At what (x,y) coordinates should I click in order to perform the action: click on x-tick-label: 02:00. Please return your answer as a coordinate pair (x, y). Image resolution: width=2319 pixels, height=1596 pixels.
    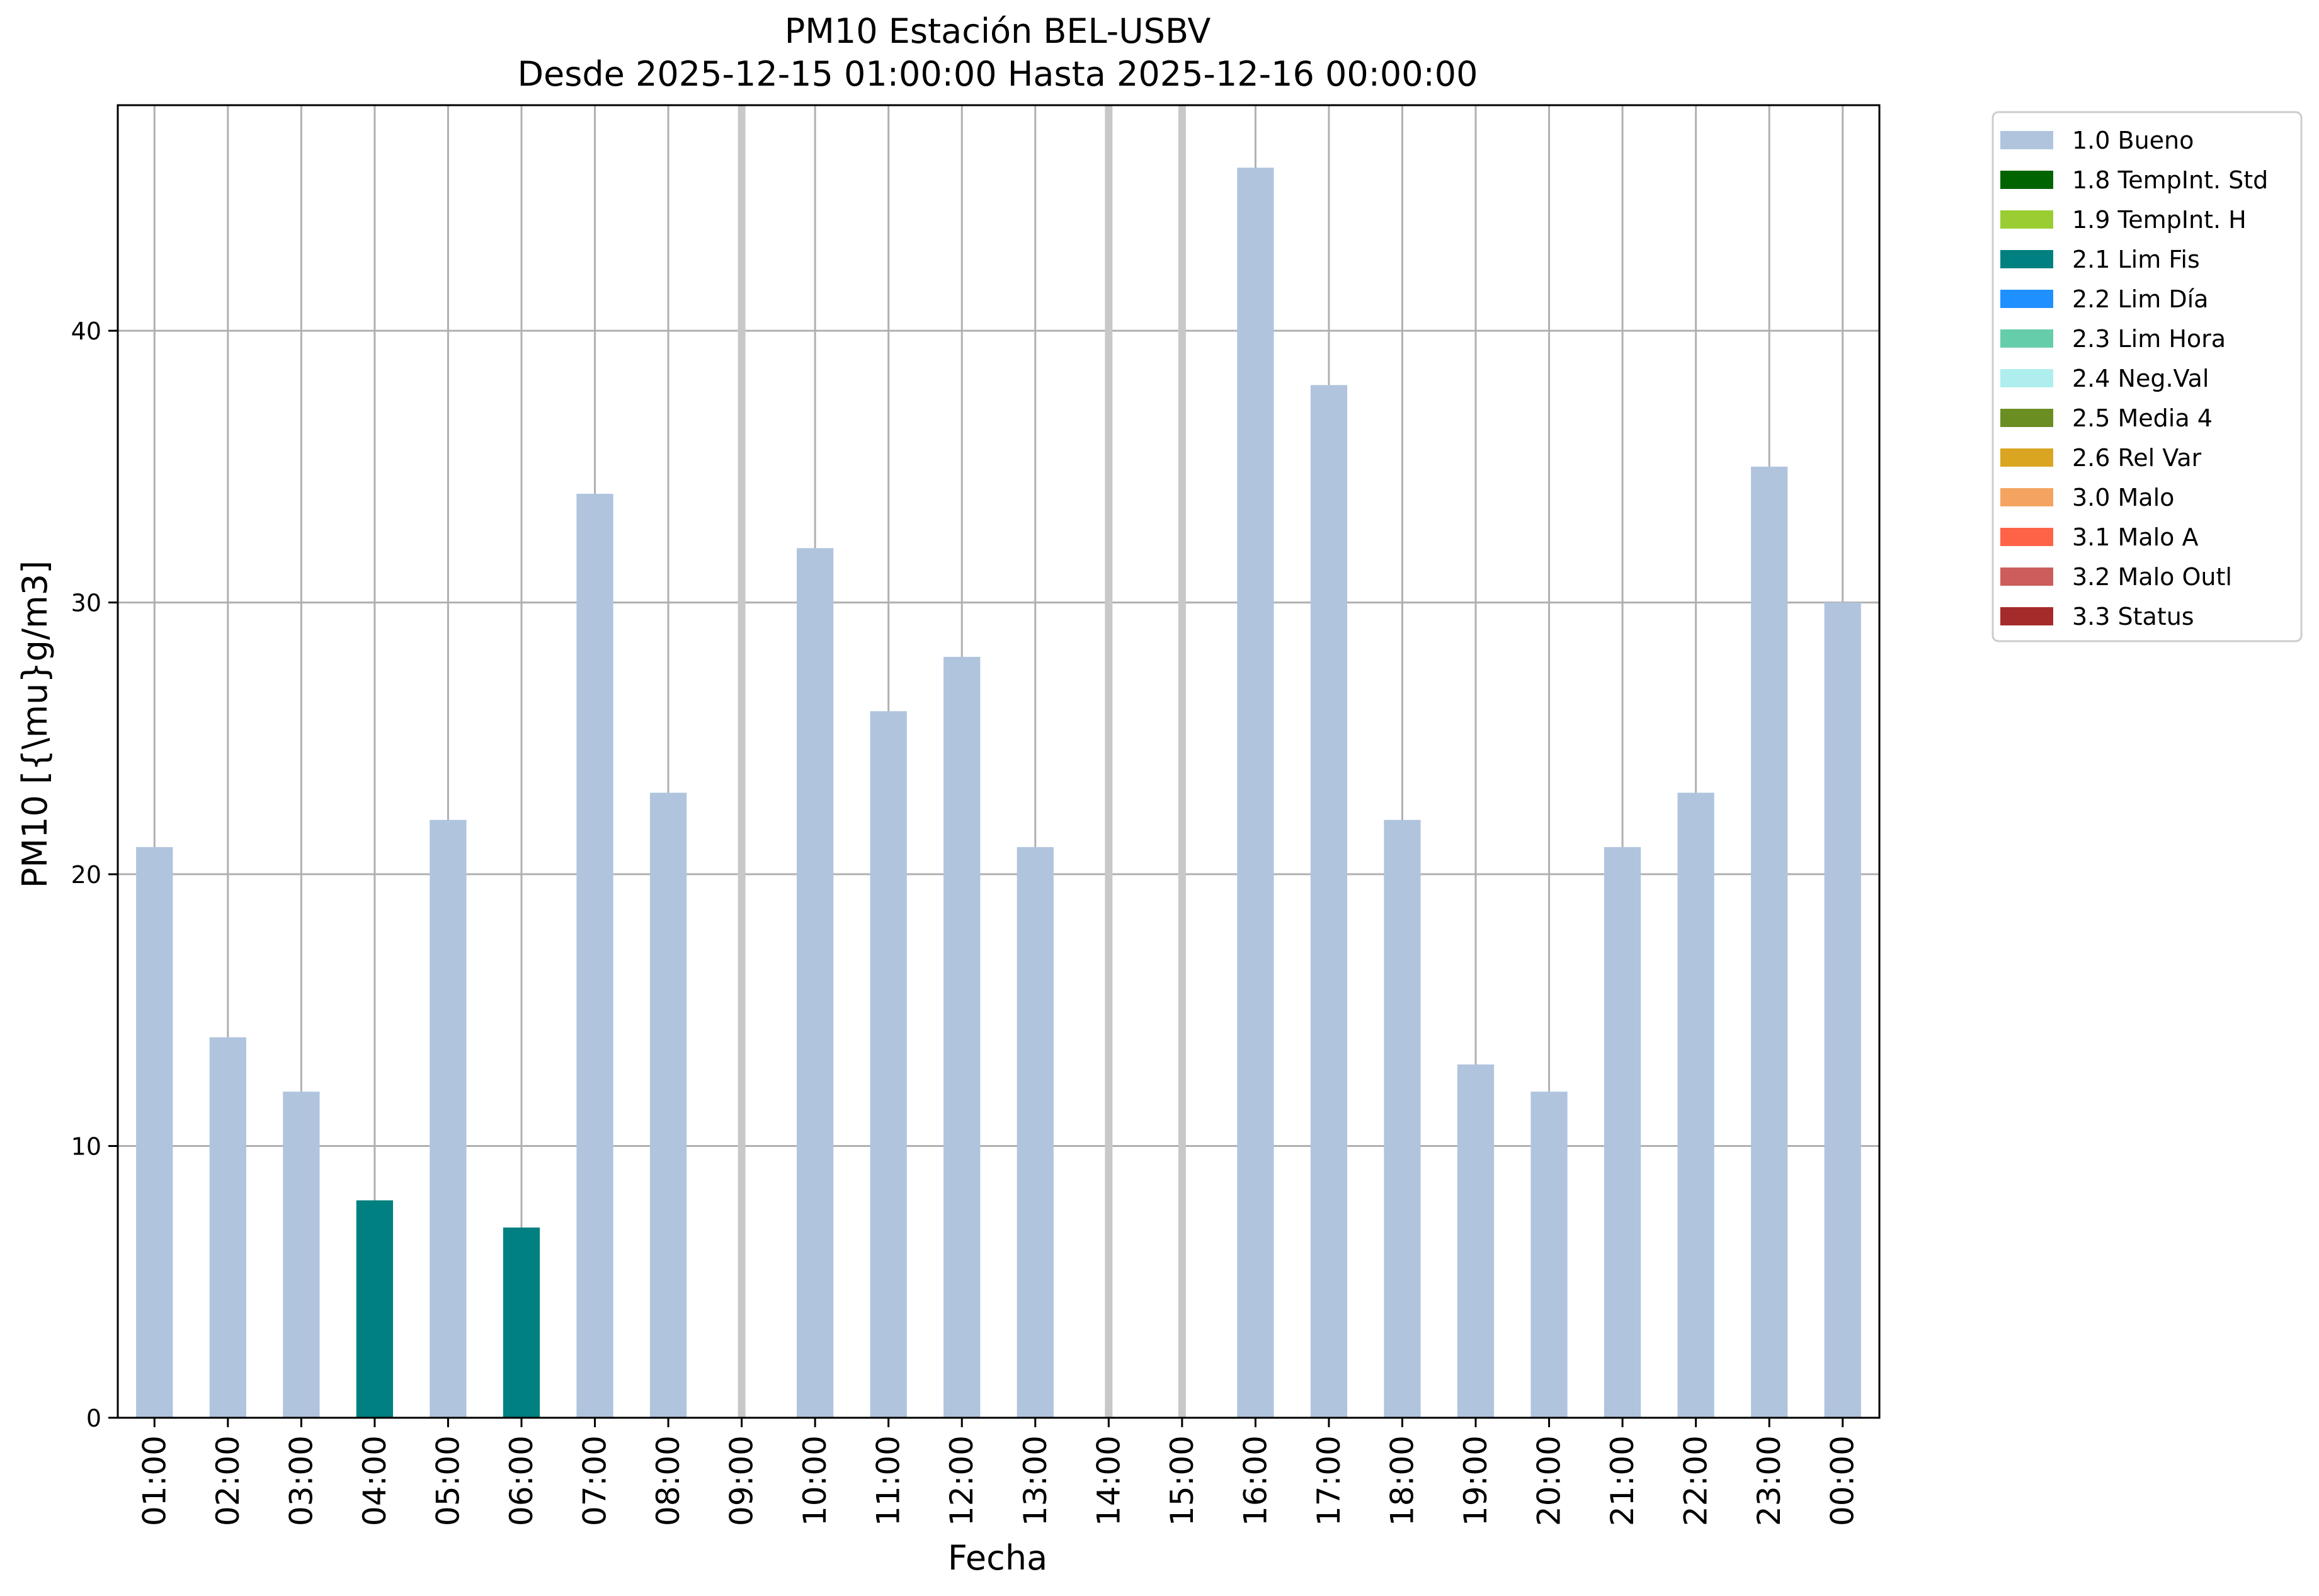
    Looking at the image, I should click on (228, 1480).